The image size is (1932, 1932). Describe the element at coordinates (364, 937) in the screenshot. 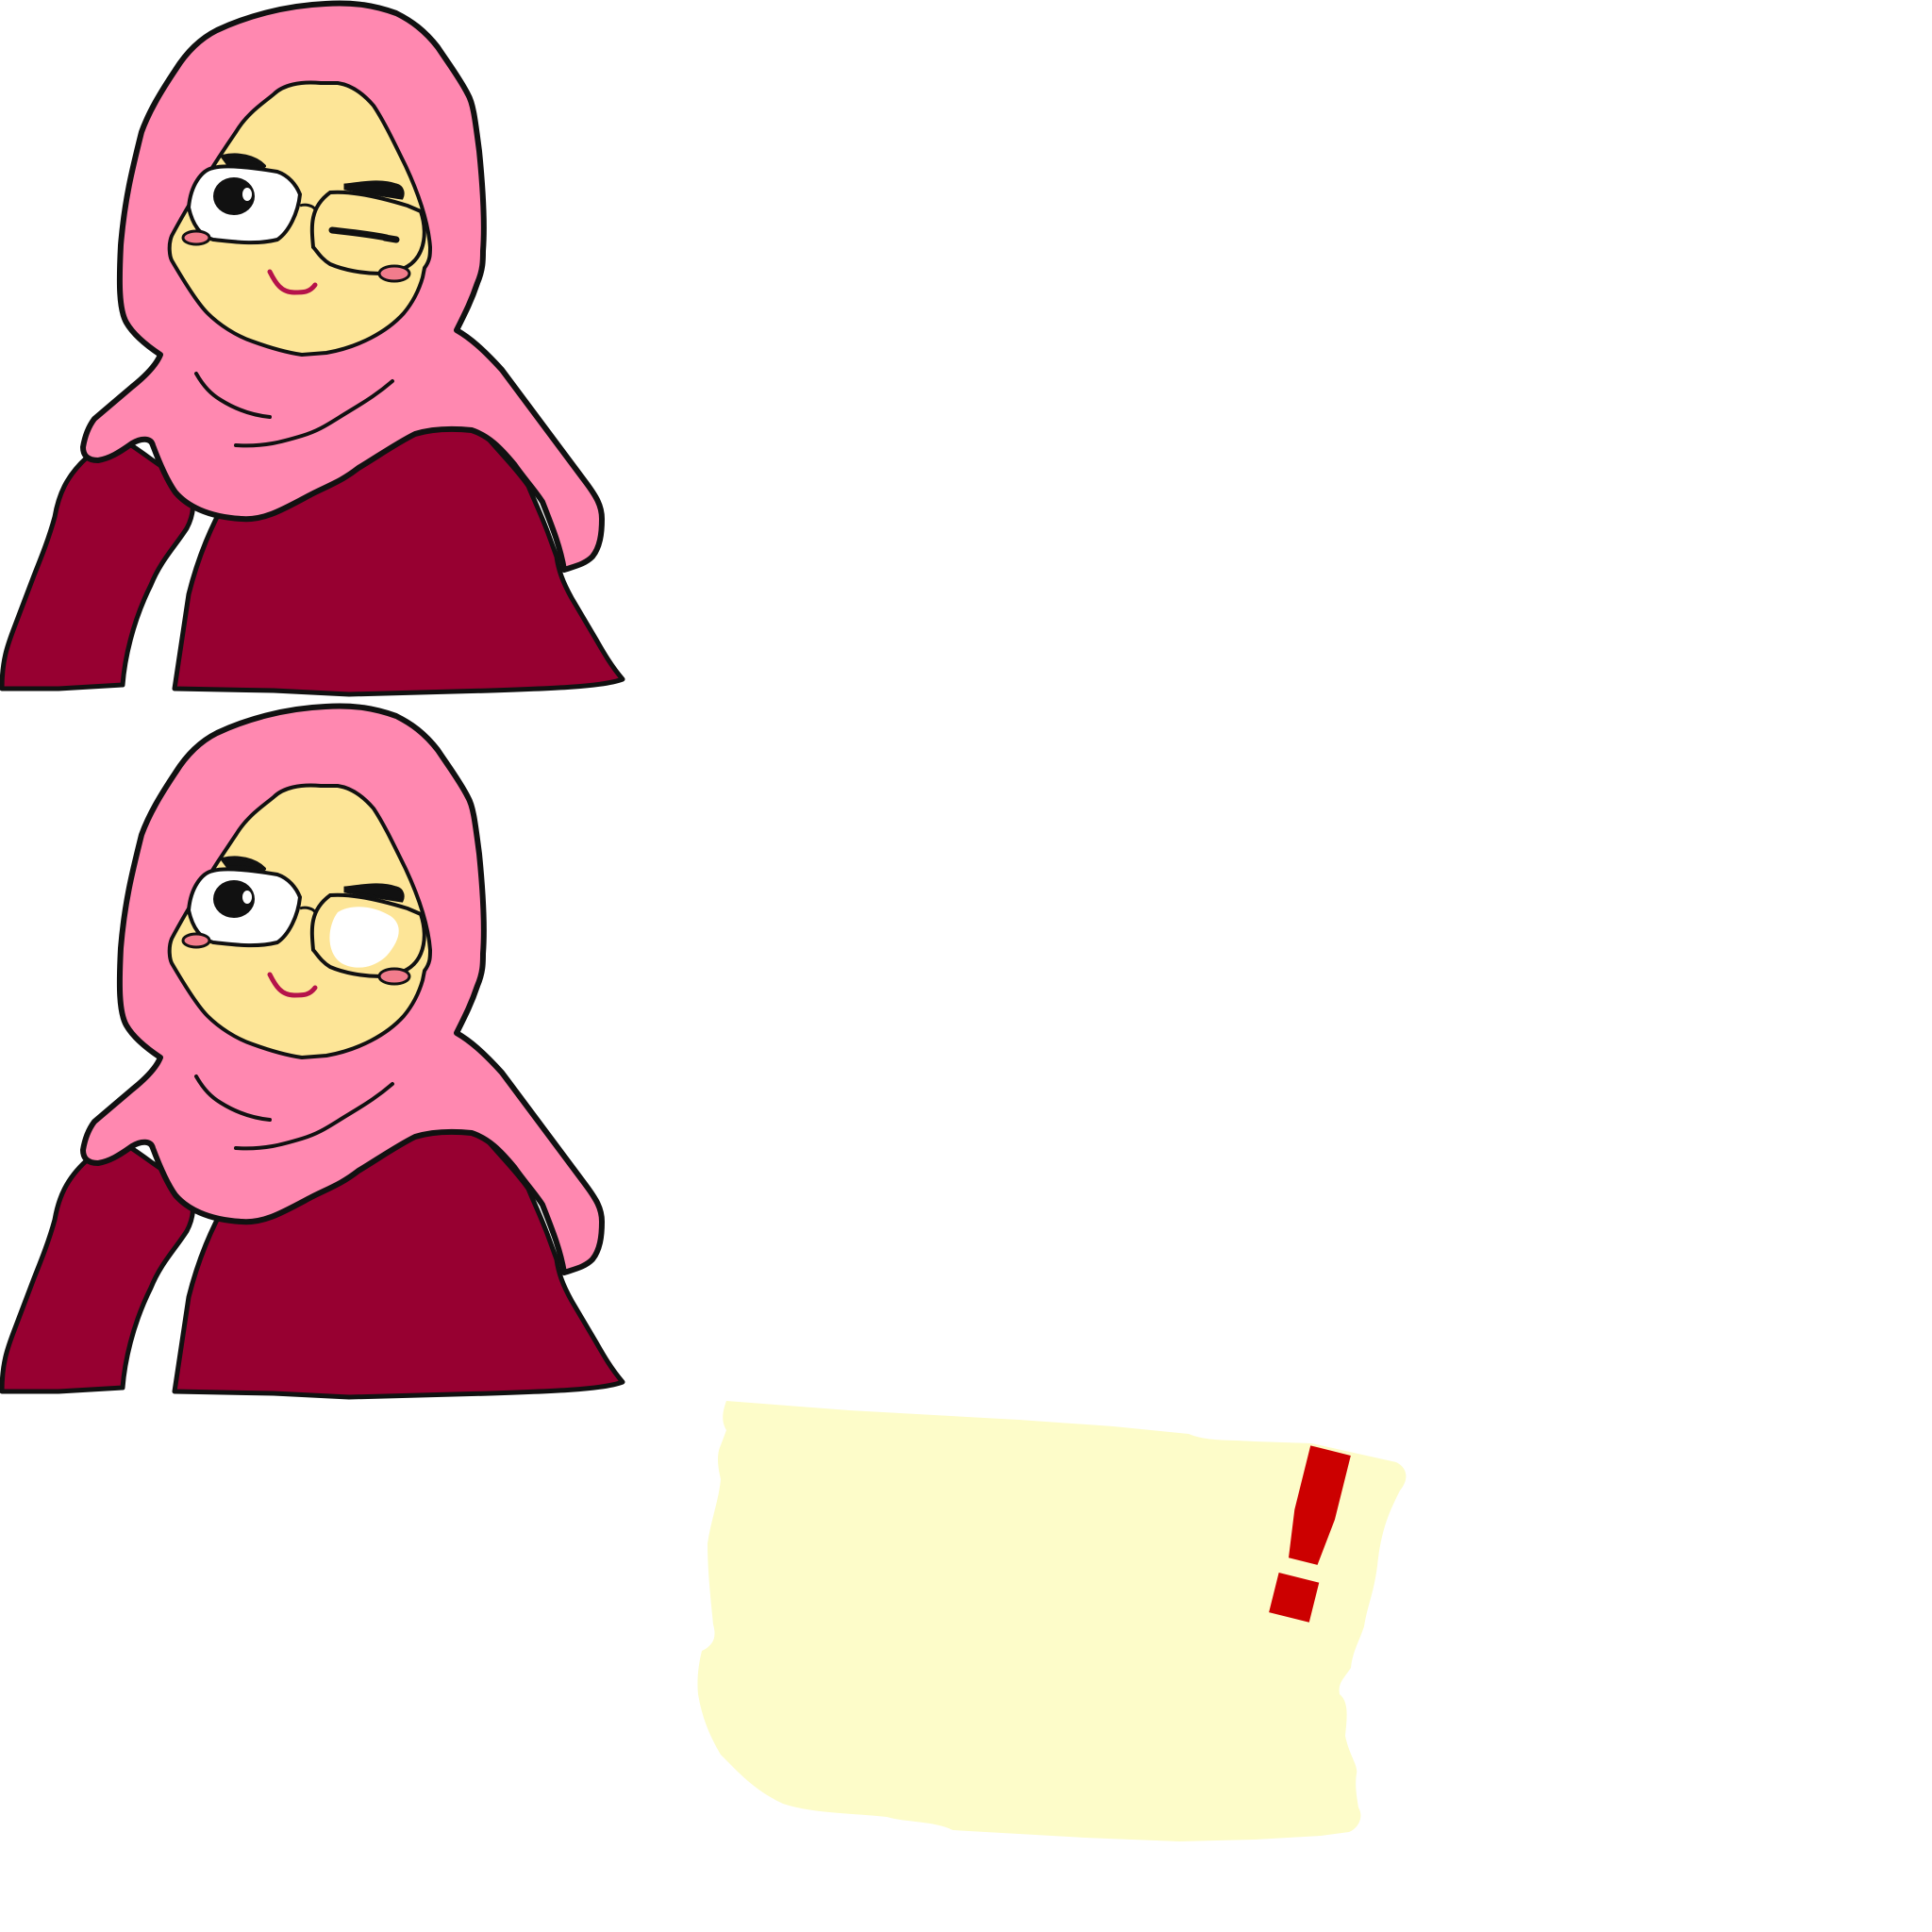

I see `open-eye-icon` at that location.